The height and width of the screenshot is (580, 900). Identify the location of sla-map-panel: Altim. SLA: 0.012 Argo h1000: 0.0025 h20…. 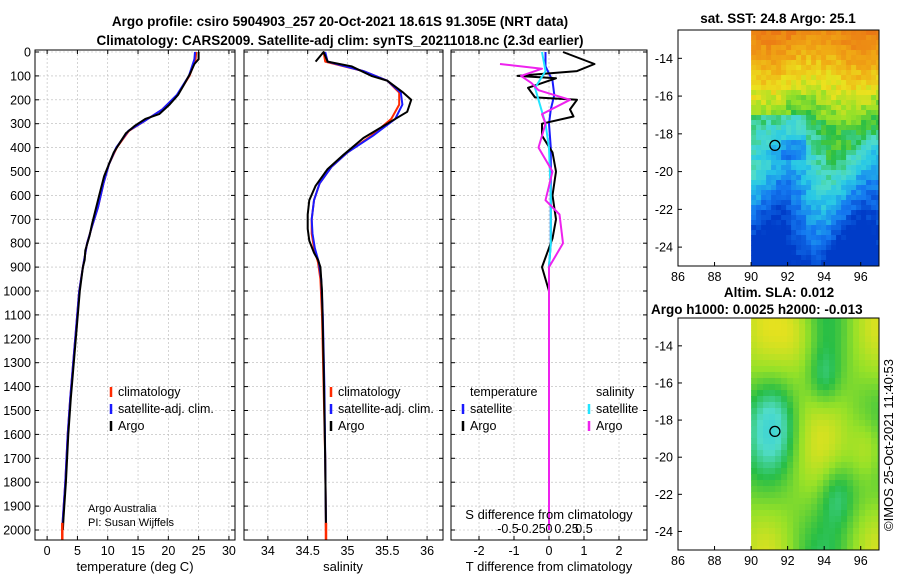
(765, 426).